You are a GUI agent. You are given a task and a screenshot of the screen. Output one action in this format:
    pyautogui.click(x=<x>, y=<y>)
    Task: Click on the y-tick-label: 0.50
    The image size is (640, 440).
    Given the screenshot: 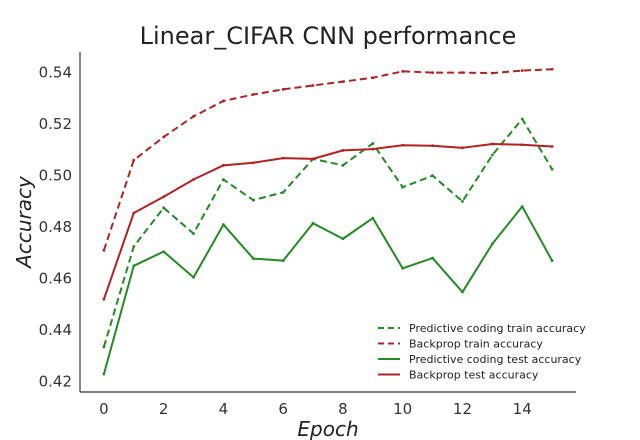 What is the action you would take?
    pyautogui.click(x=55, y=176)
    